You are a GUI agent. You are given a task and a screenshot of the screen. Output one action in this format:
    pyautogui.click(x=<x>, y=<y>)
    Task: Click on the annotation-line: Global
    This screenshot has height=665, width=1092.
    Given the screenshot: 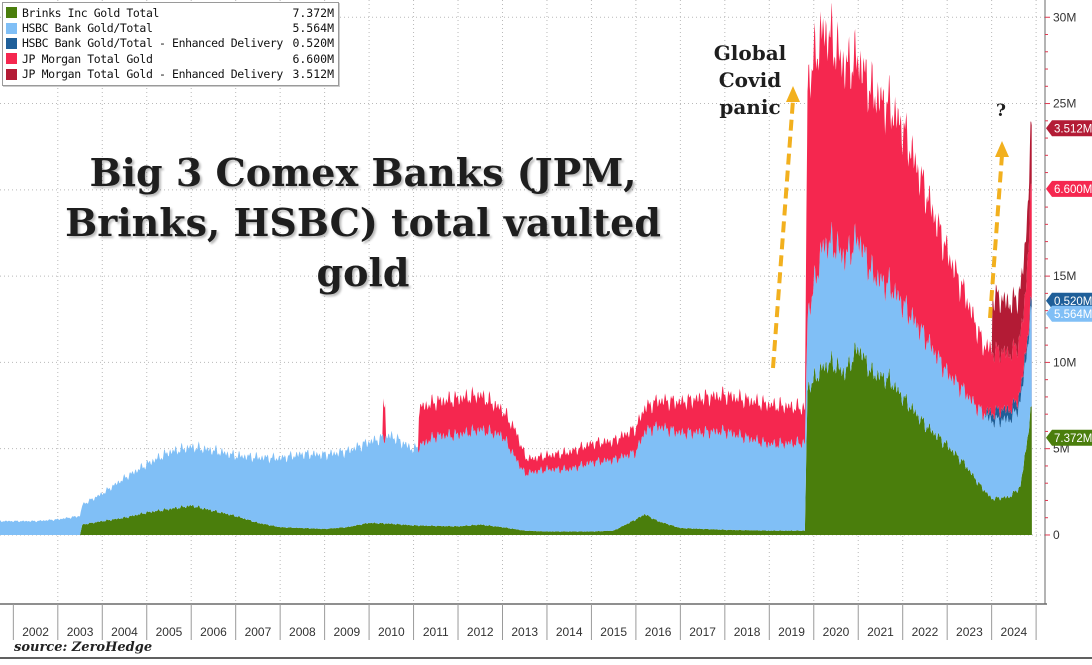 What is the action you would take?
    pyautogui.click(x=750, y=53)
    